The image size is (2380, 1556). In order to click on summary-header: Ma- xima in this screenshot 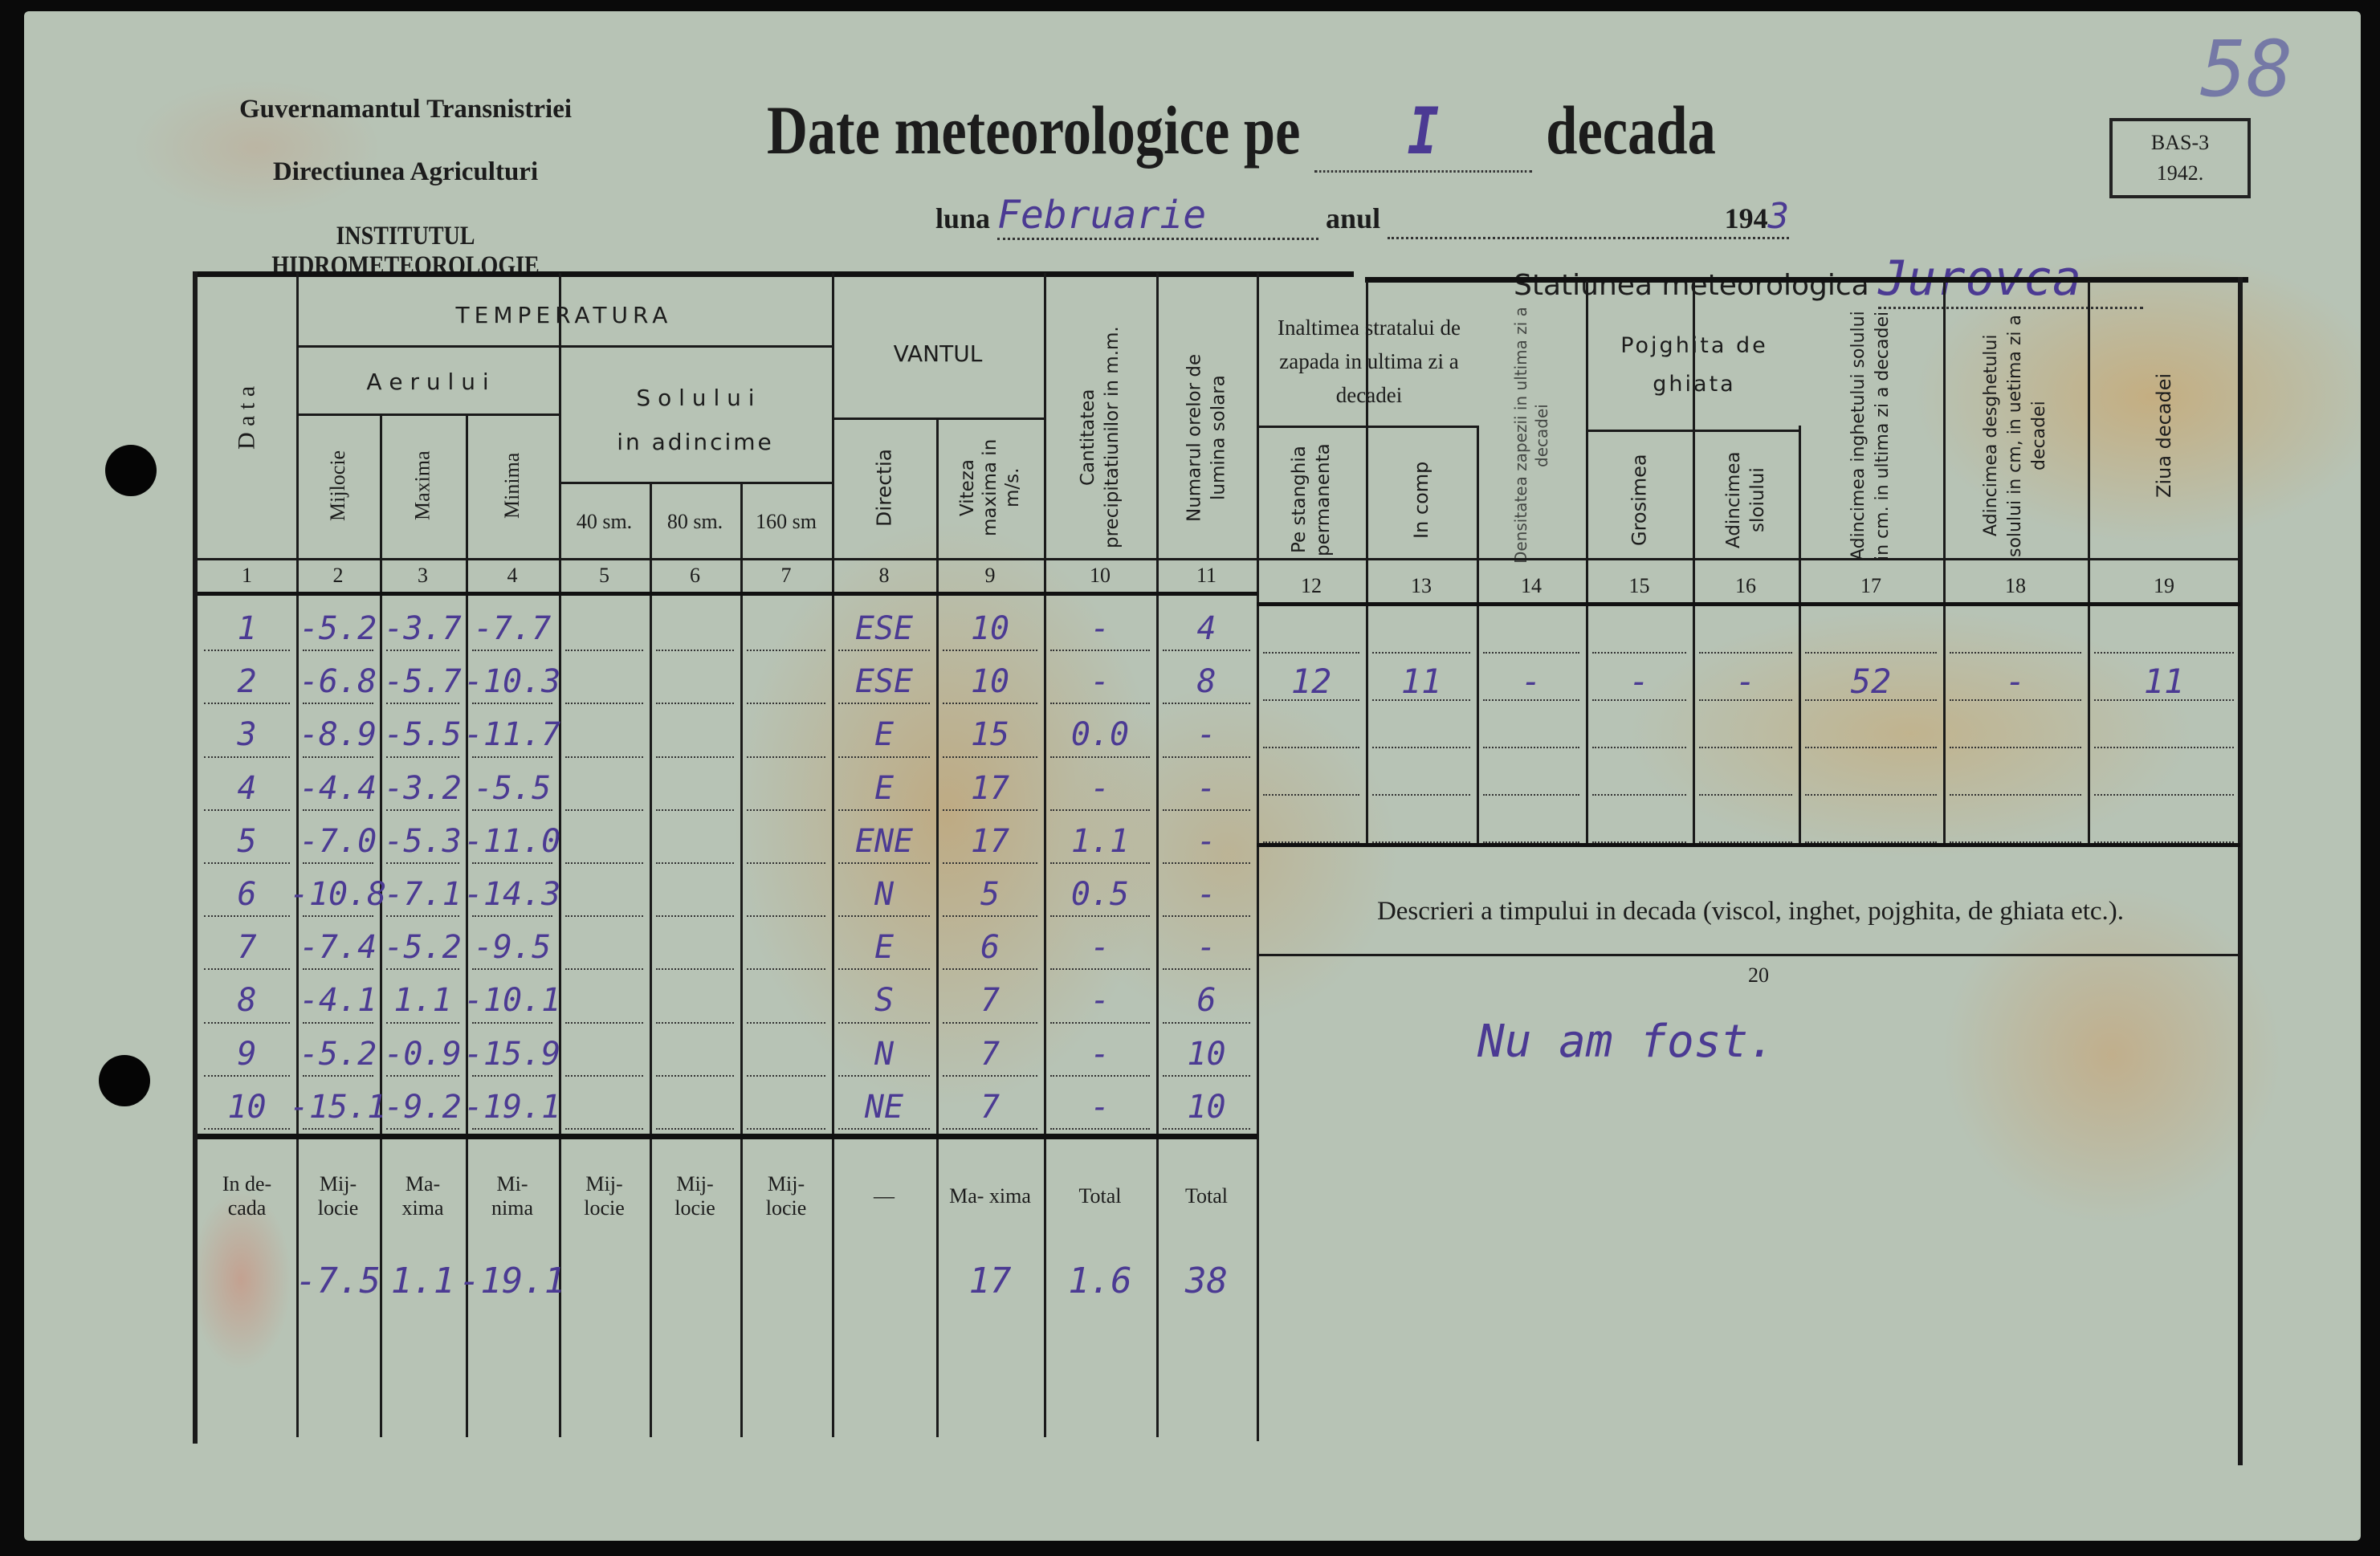, I will do `click(990, 1196)`.